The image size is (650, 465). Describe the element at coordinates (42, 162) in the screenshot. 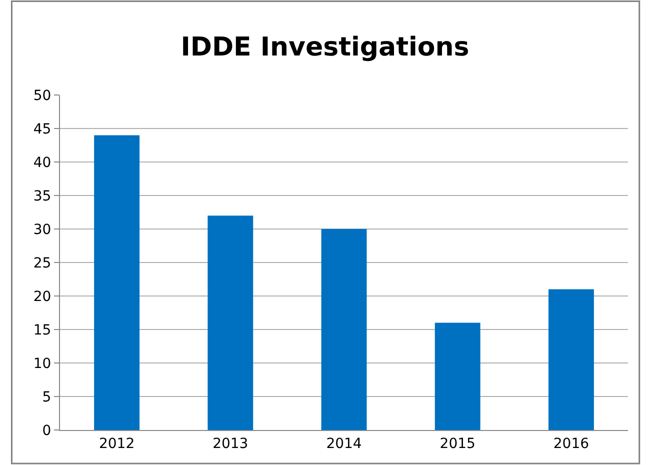

I see `y-tick-label: 40` at that location.